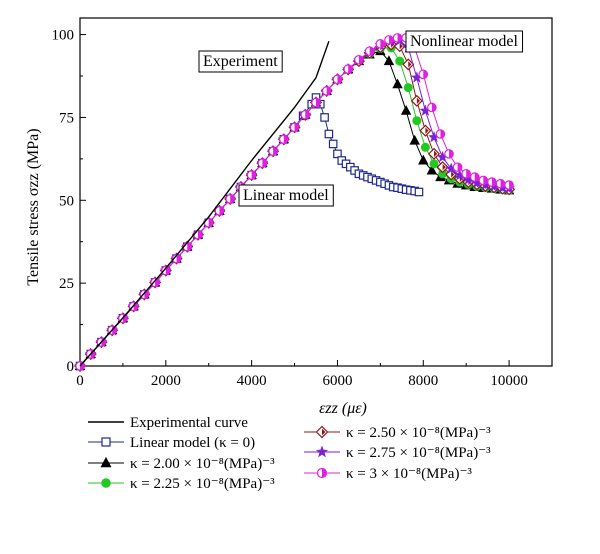 Image resolution: width=600 pixels, height=554 pixels. What do you see at coordinates (423, 381) in the screenshot?
I see `x-tick-label: 8000` at bounding box center [423, 381].